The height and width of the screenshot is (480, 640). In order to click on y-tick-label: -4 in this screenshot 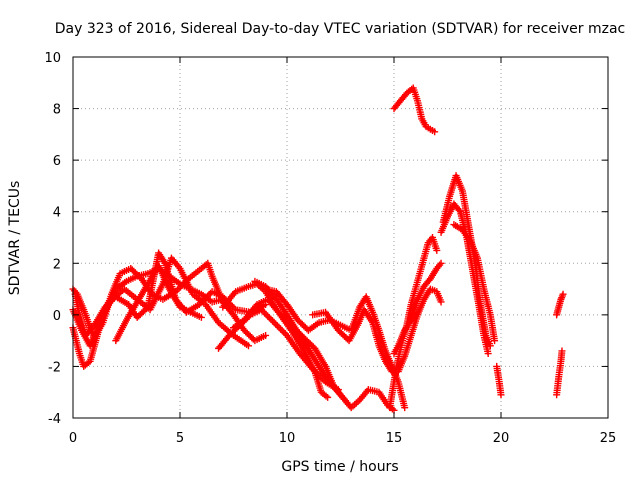, I will do `click(54, 419)`.